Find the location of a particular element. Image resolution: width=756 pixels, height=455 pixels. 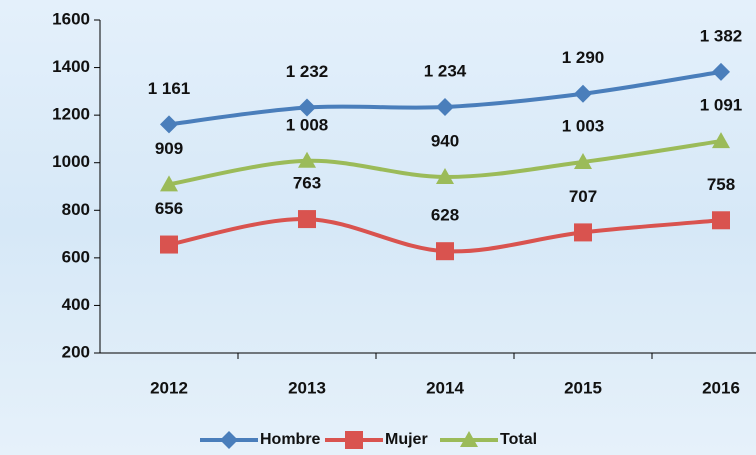

legend-label: Hombre is located at coordinates (290, 439).